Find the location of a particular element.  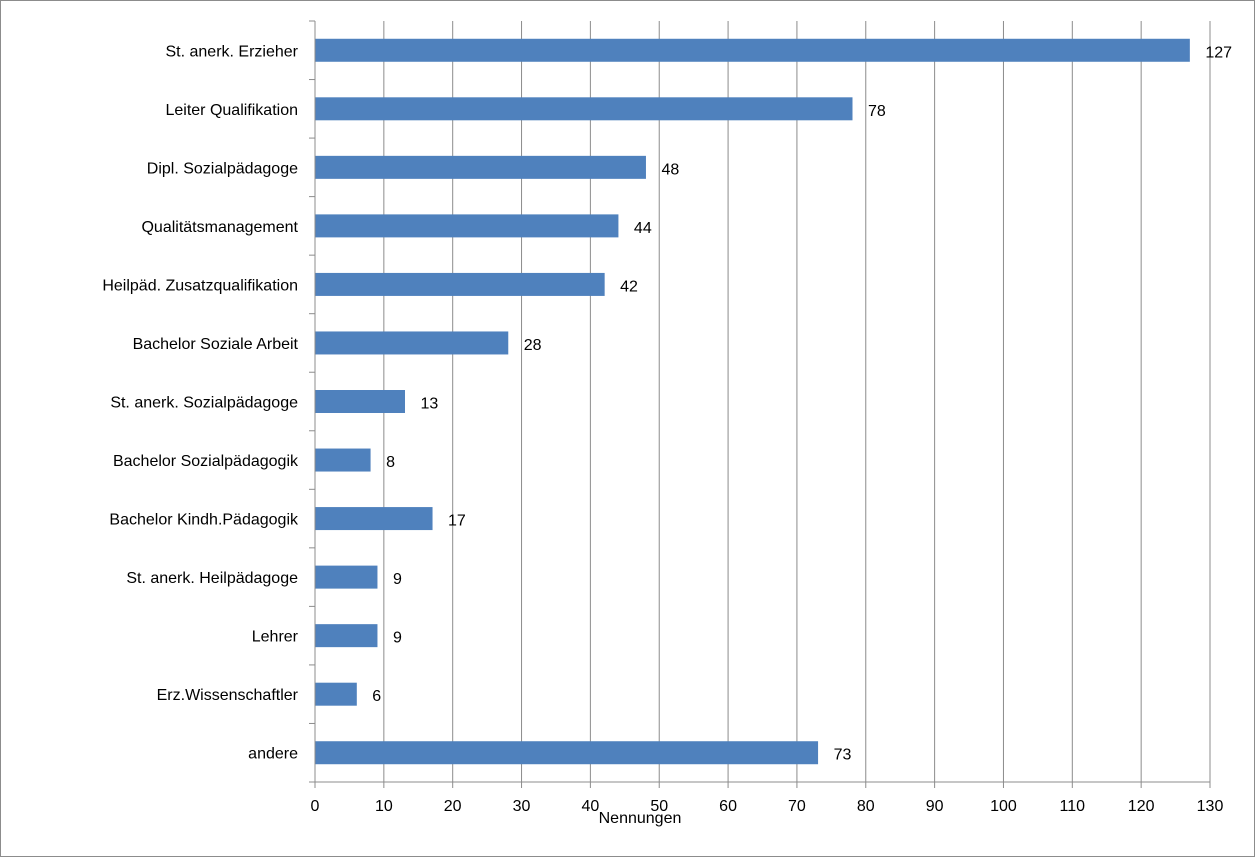

category-label: Lehrer is located at coordinates (275, 637).